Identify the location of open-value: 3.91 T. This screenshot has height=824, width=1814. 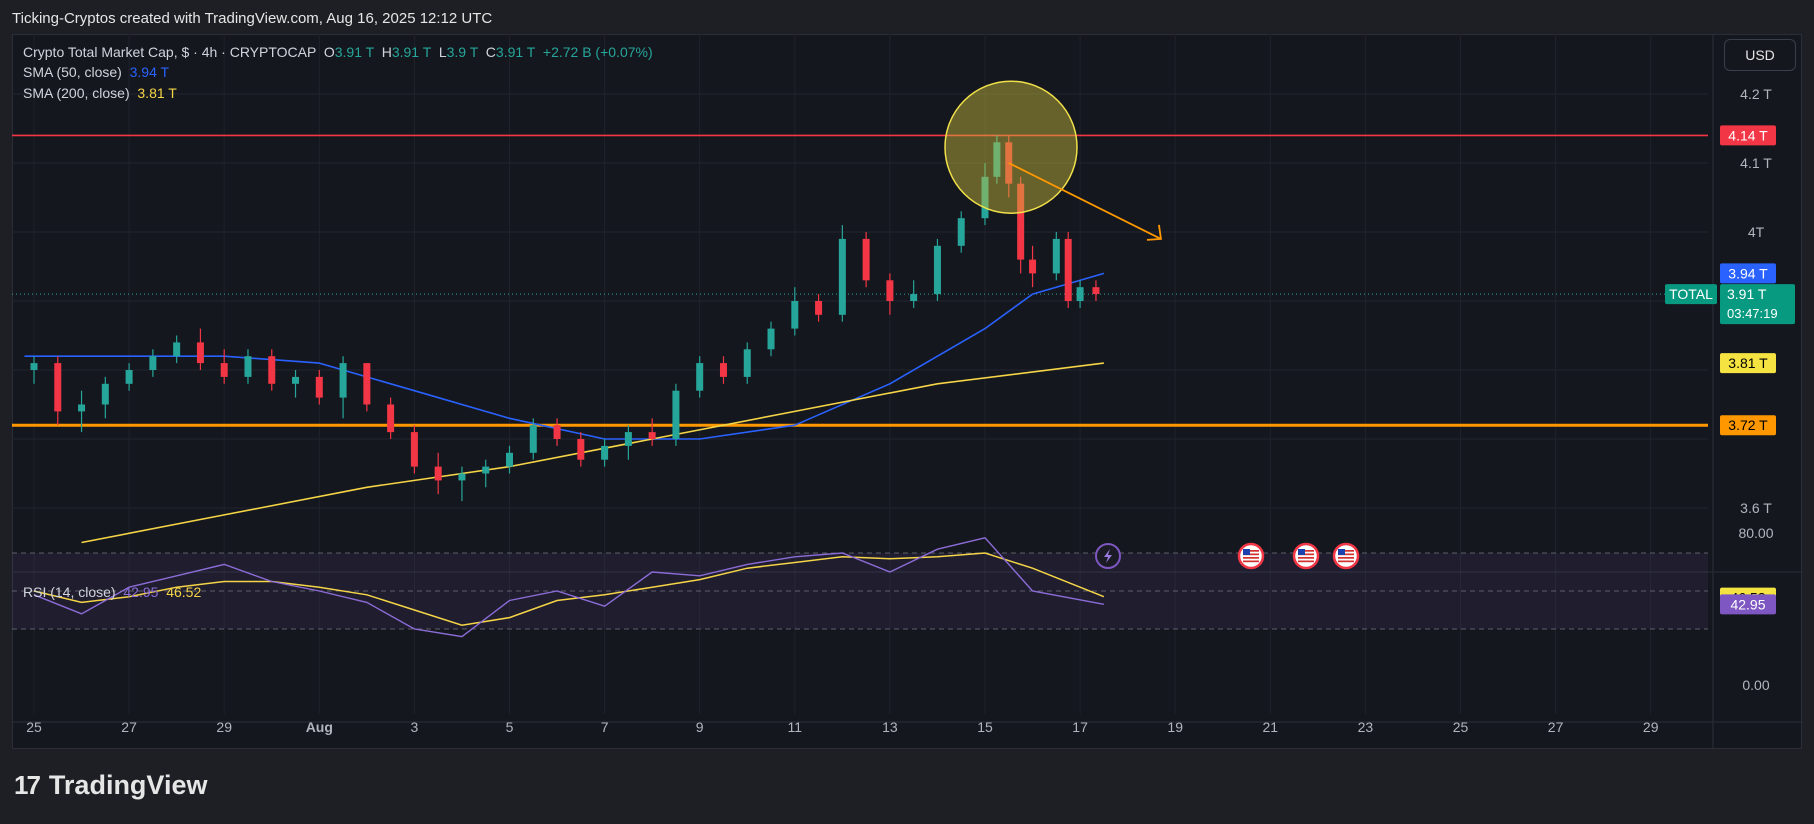
(354, 52).